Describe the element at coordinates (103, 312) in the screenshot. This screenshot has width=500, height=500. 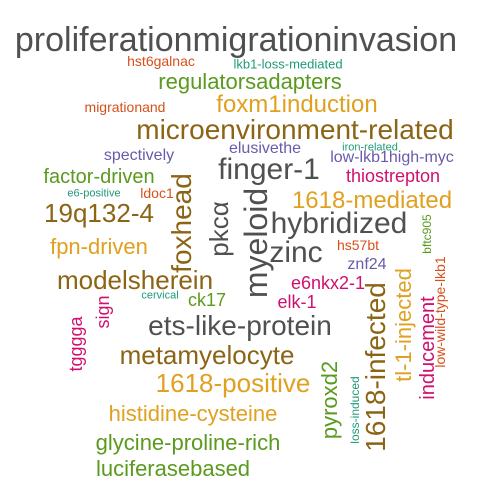
I see `word-sign: sign` at that location.